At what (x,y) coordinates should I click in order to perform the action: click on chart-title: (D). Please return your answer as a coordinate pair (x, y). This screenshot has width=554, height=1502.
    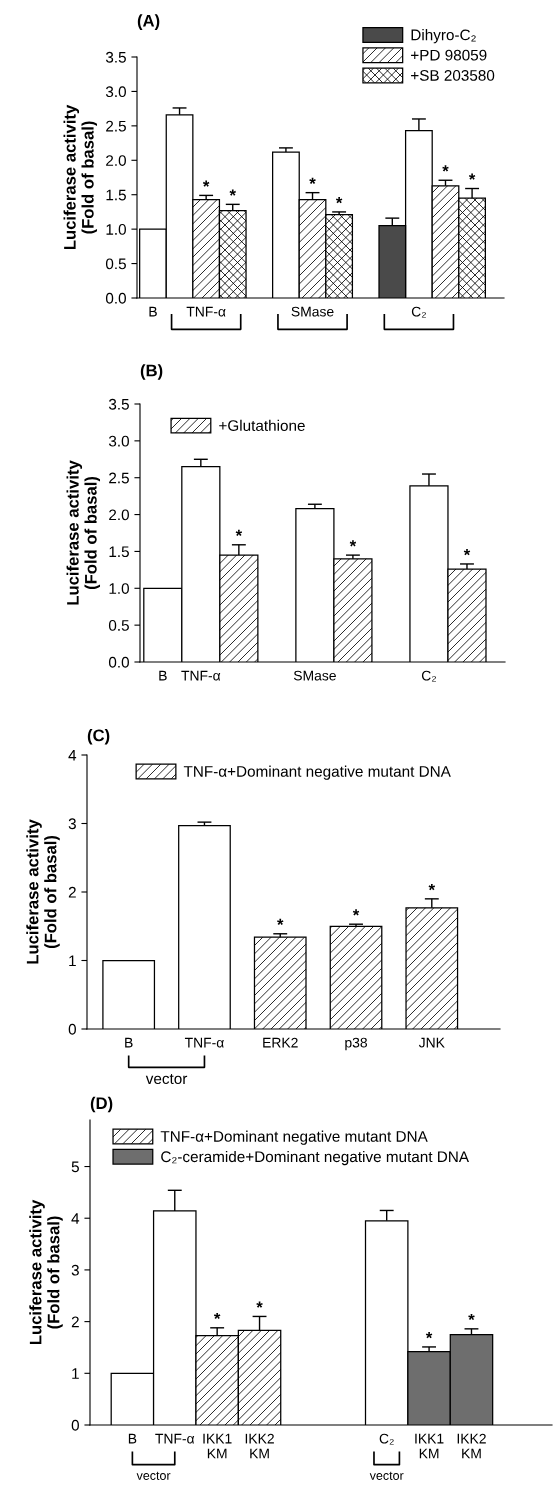
    Looking at the image, I should click on (101, 1104).